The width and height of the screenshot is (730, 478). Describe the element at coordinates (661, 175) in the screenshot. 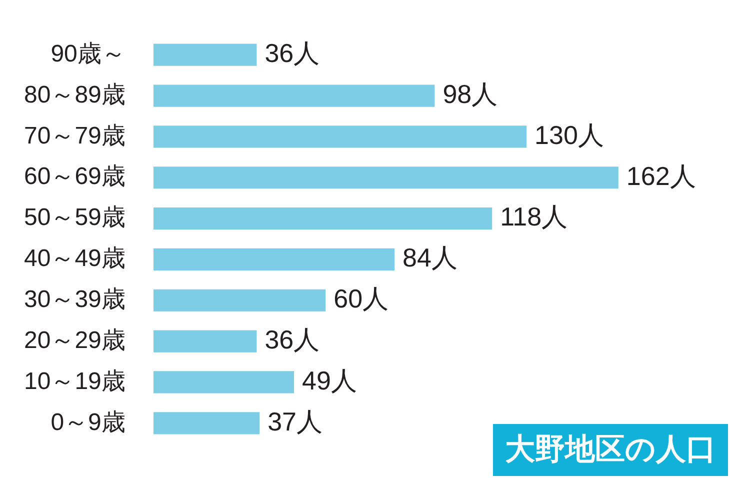

I see `data-label: 162人` at that location.